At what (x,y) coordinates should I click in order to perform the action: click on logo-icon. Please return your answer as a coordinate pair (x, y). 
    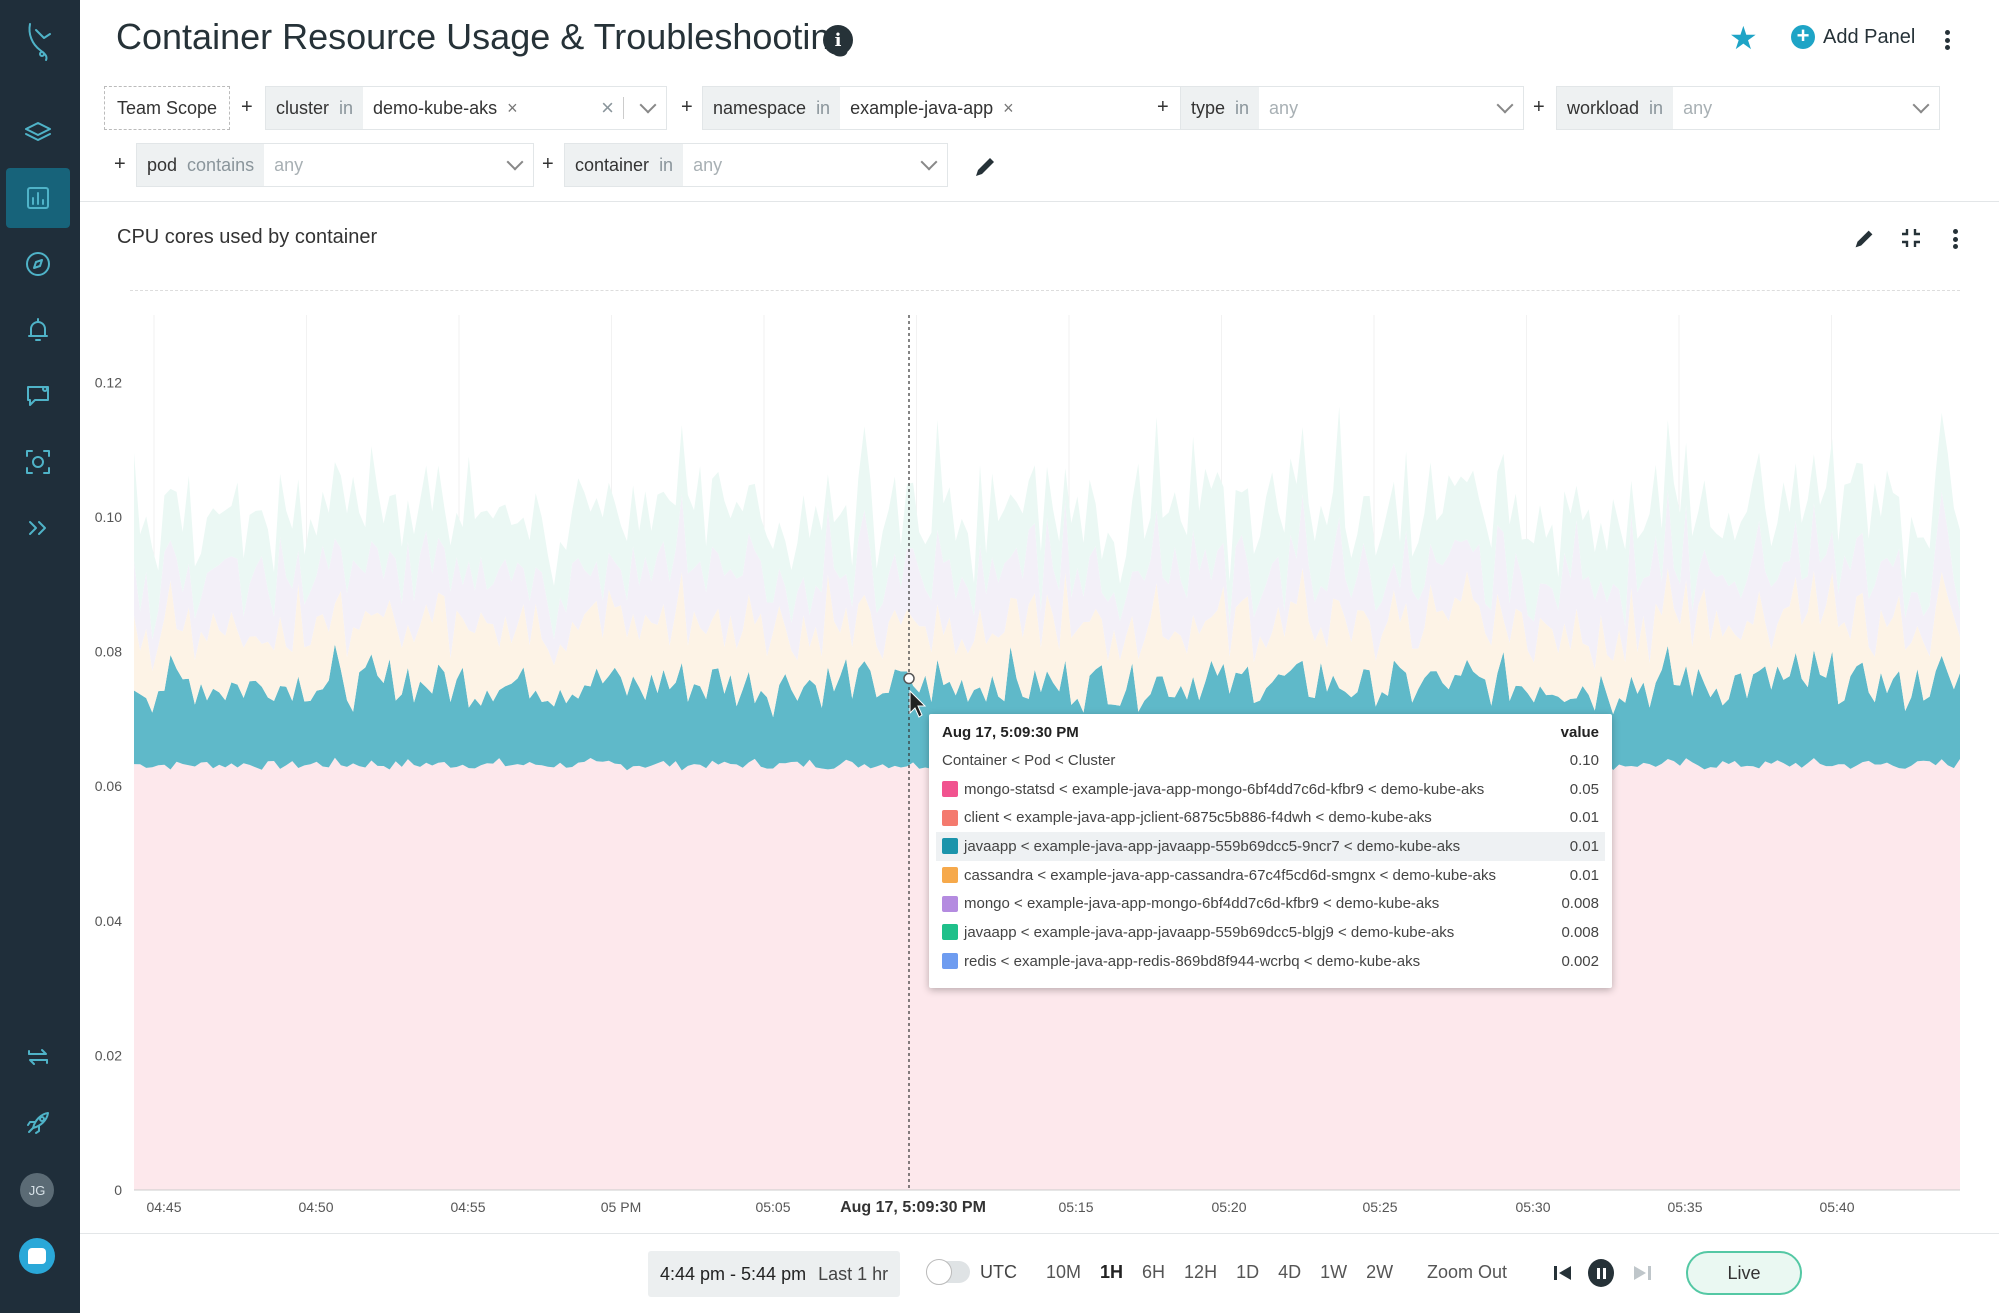
    Looking at the image, I should click on (38, 42).